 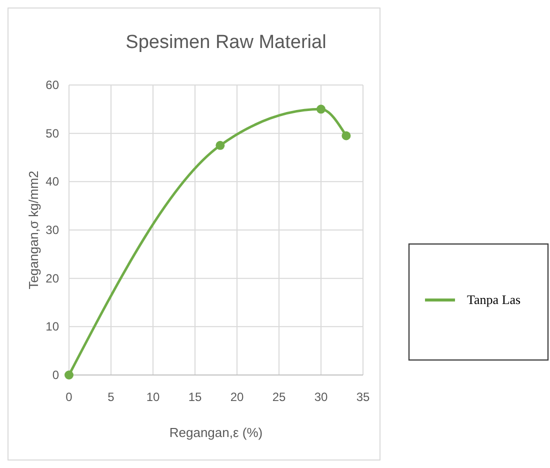 What do you see at coordinates (53, 181) in the screenshot?
I see `y-tick-label: 40` at bounding box center [53, 181].